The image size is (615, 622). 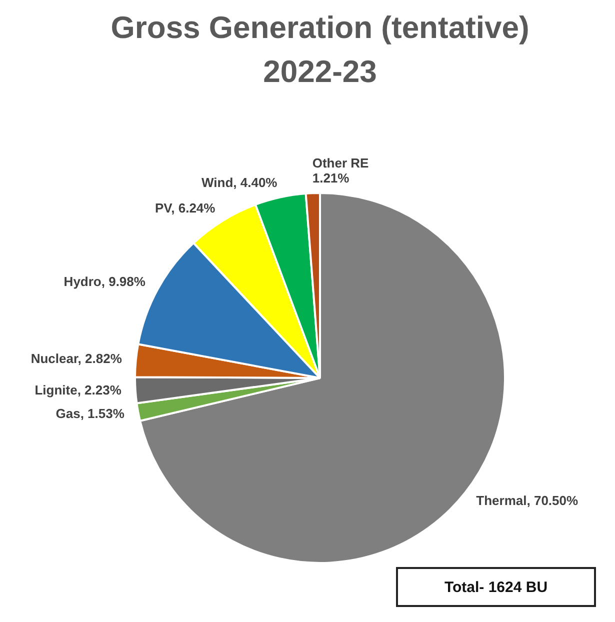 What do you see at coordinates (239, 182) in the screenshot?
I see `slice-label: Wind, 4.40%` at bounding box center [239, 182].